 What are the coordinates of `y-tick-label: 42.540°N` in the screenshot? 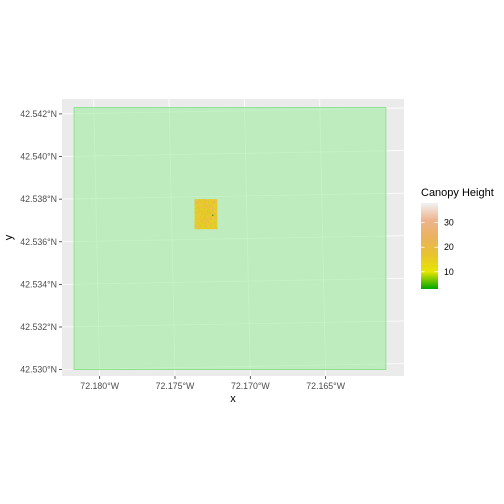 It's located at (38, 157).